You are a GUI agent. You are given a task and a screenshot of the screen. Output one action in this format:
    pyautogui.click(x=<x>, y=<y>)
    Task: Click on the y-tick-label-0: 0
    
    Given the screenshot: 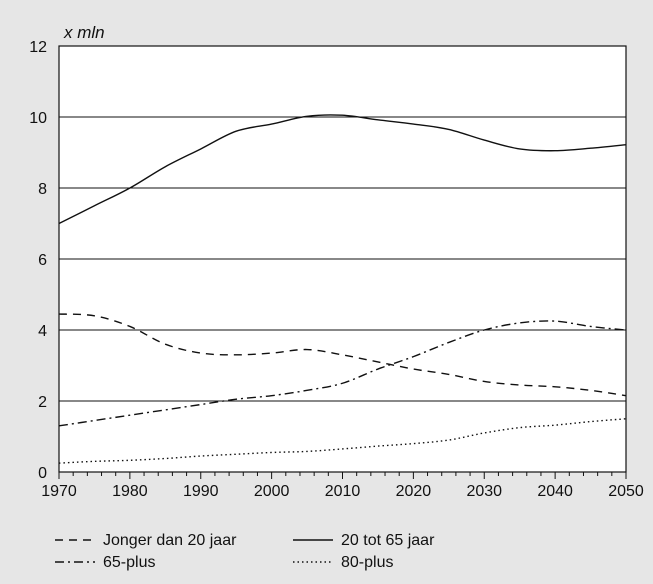 What is the action you would take?
    pyautogui.click(x=42, y=473)
    